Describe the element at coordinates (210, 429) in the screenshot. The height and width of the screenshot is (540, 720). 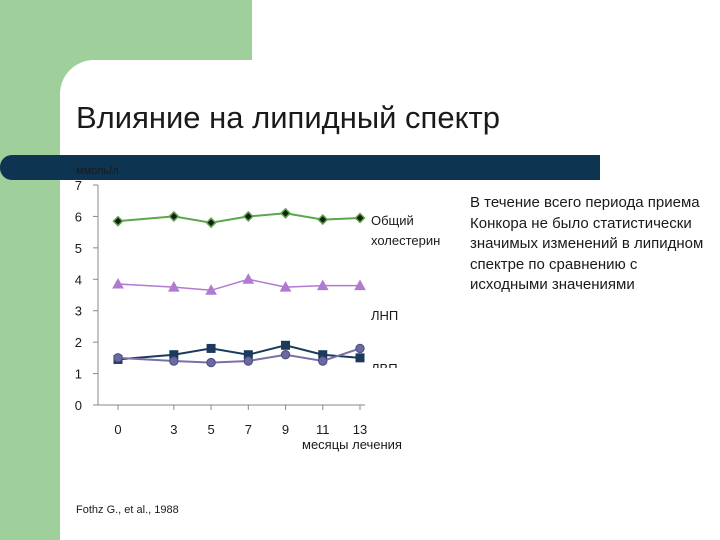
I see `x-tick-label-5: 5` at that location.